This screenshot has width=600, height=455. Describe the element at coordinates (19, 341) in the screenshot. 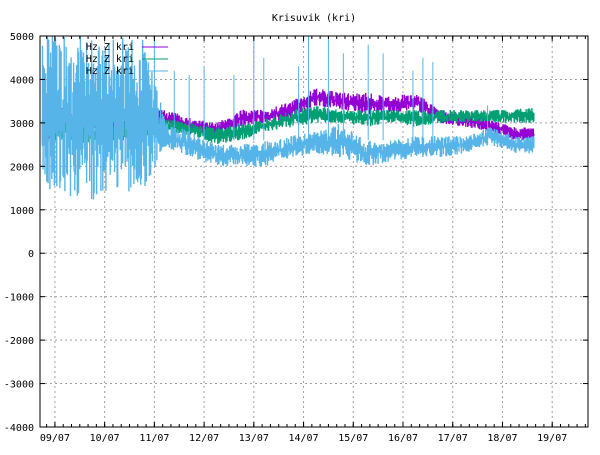

I see `y-tick-label: -2000` at that location.